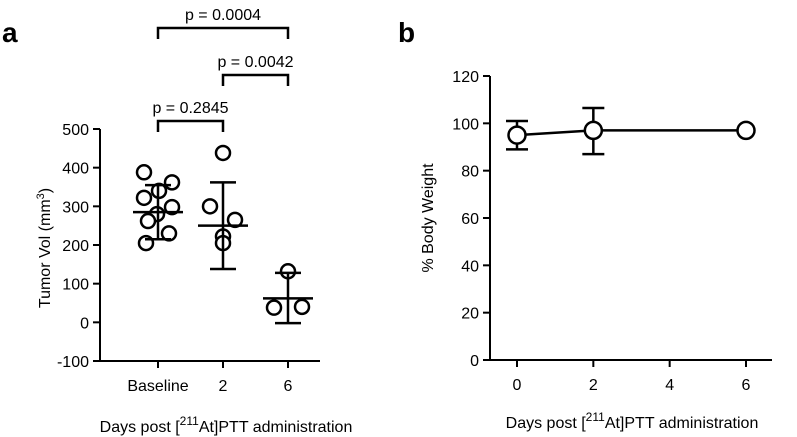 Image resolution: width=797 pixels, height=437 pixels. I want to click on panel-b-y-tick-label: 80, so click(470, 172).